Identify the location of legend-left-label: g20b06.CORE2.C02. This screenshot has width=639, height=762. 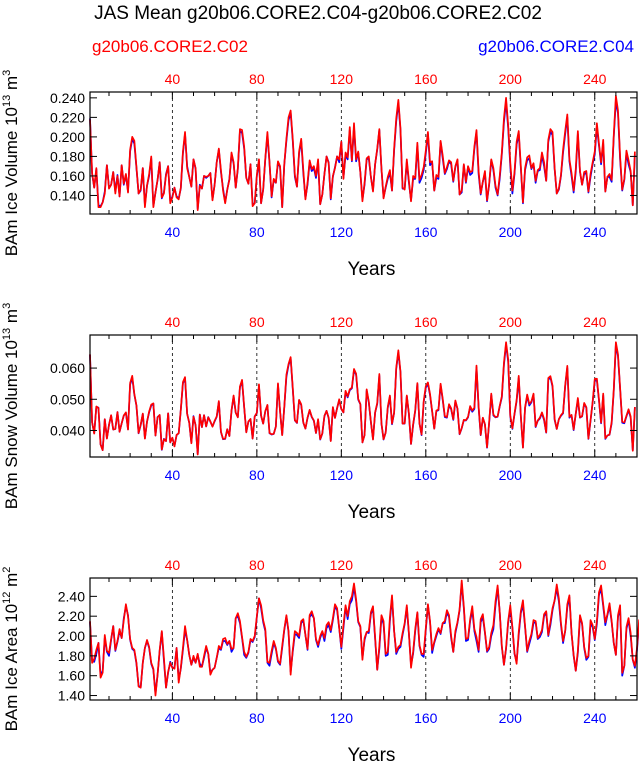
(170, 46).